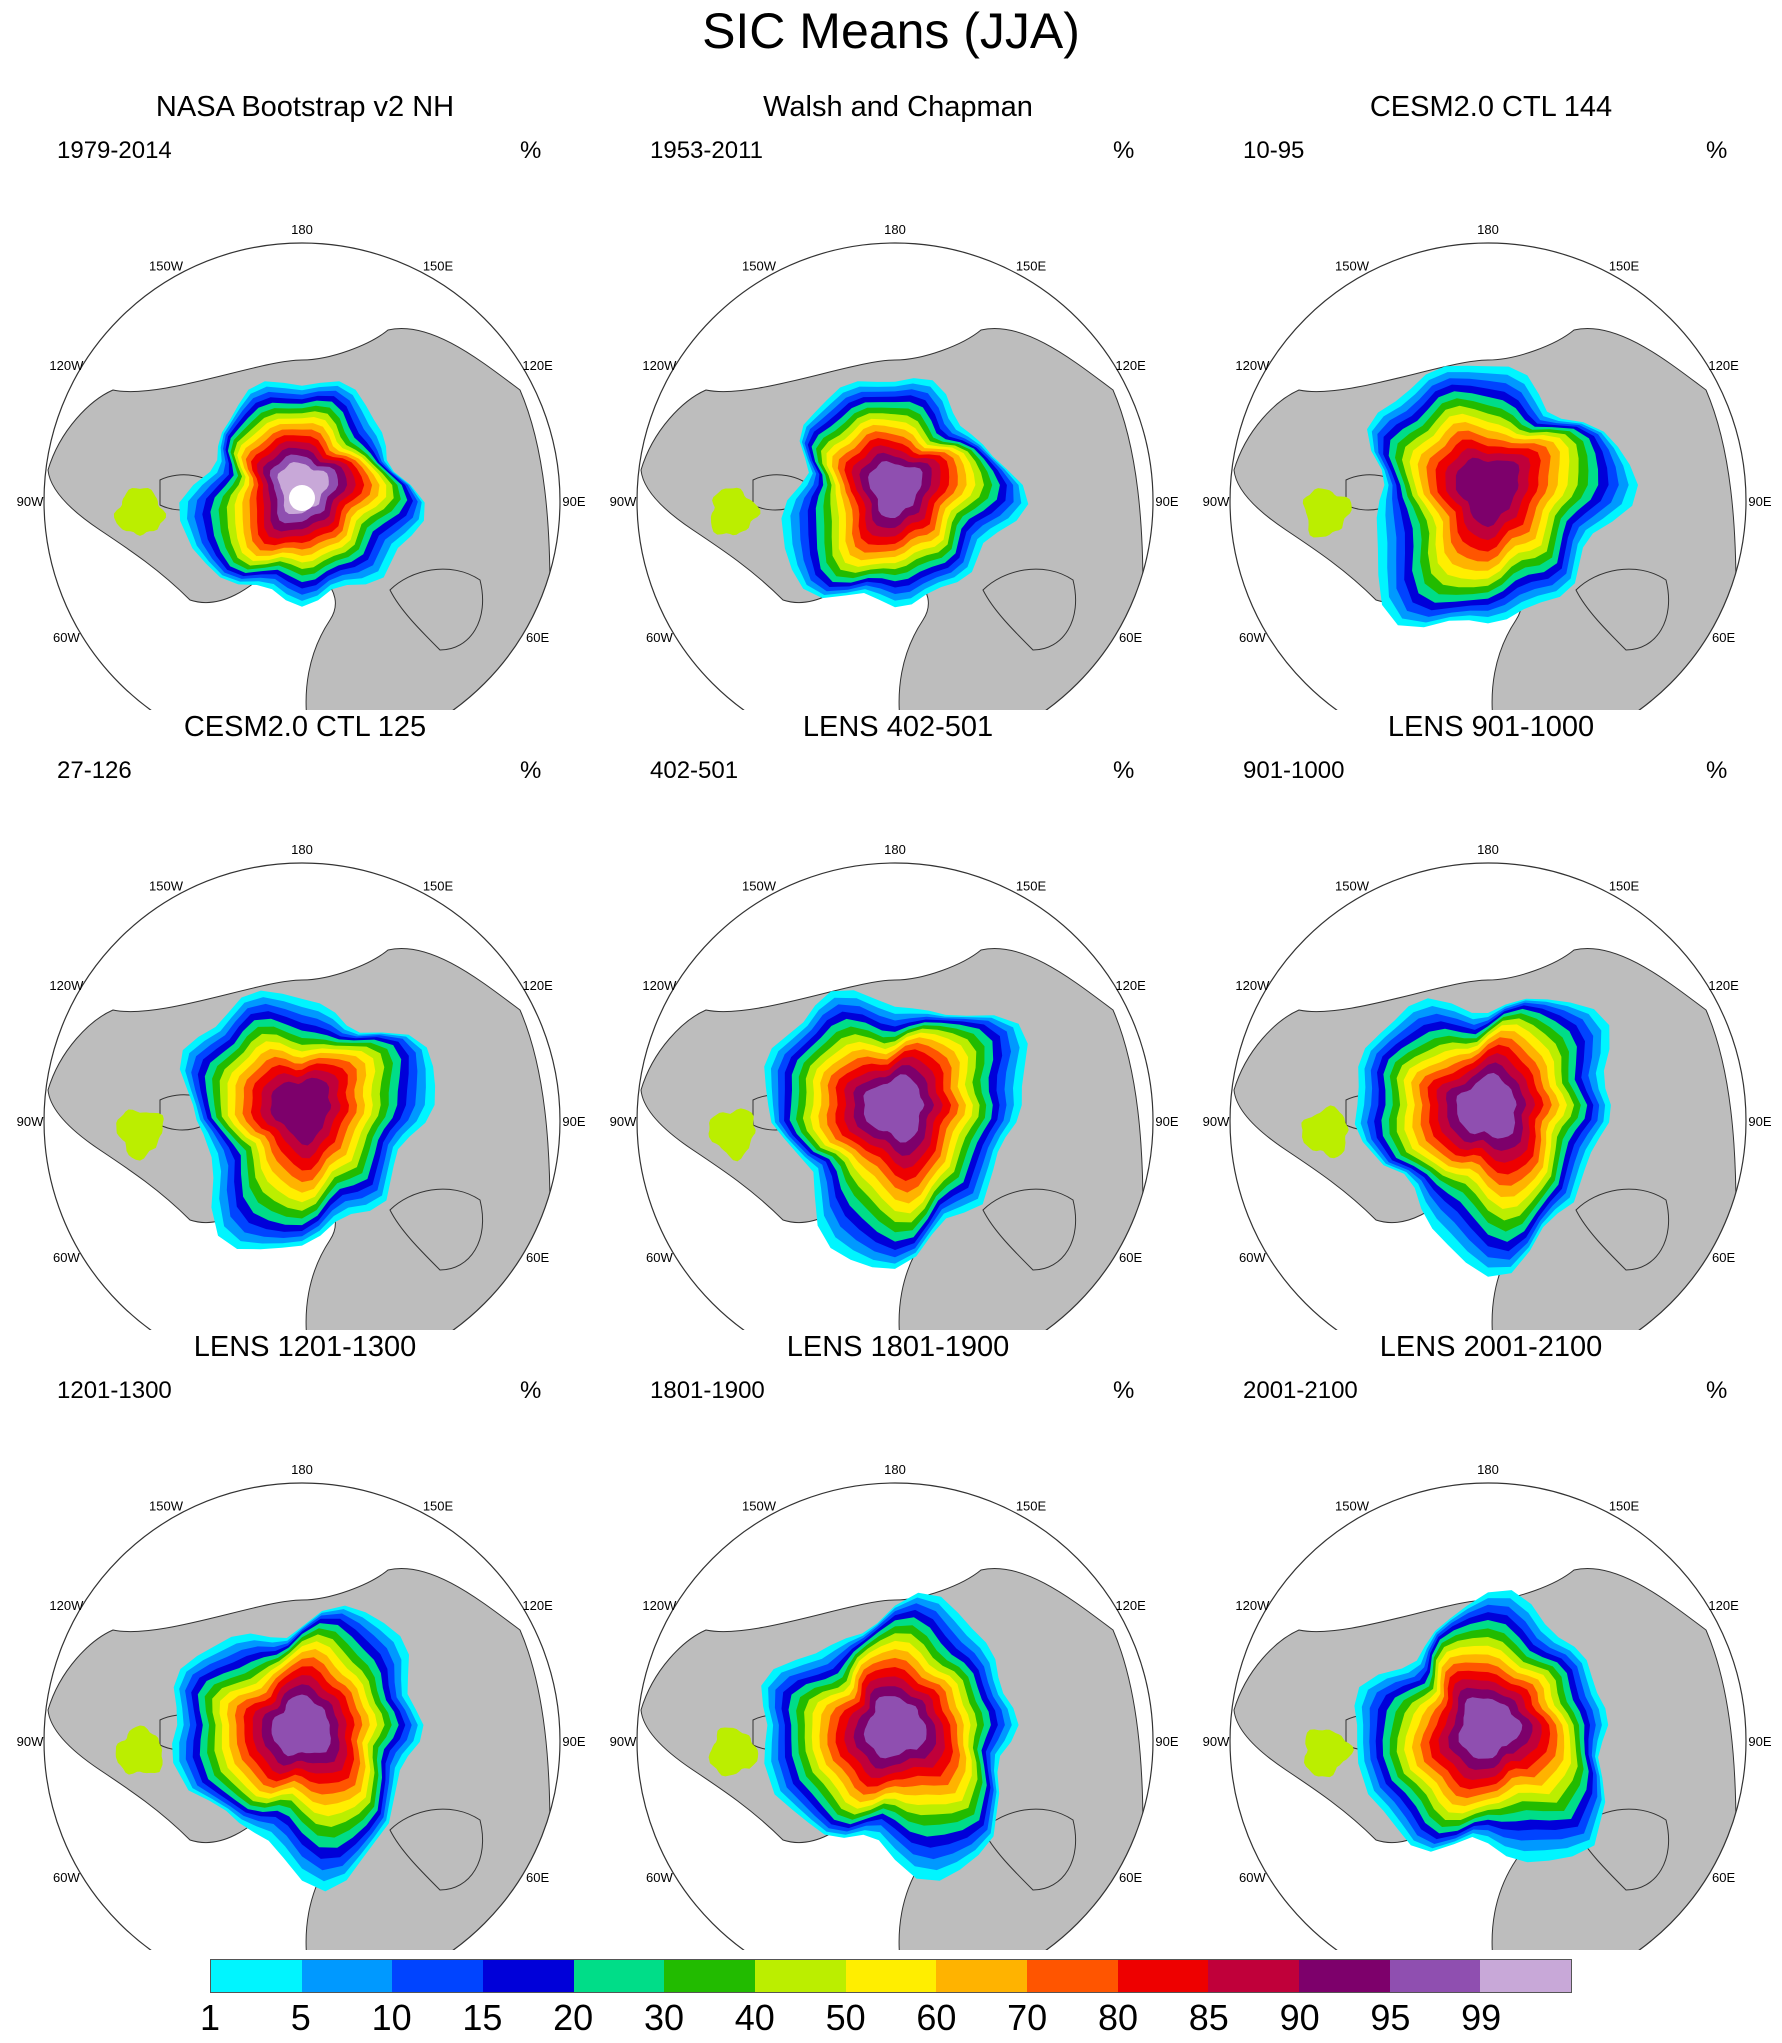  What do you see at coordinates (1491, 107) in the screenshot?
I see `panel-title: CESM2.0 CTL 144` at bounding box center [1491, 107].